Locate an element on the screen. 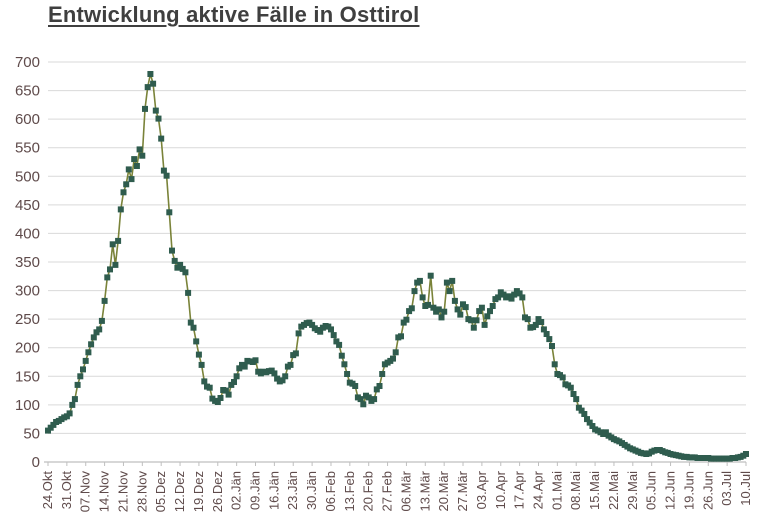 The image size is (768, 528). x-tick-label: 12.Dez is located at coordinates (179, 491).